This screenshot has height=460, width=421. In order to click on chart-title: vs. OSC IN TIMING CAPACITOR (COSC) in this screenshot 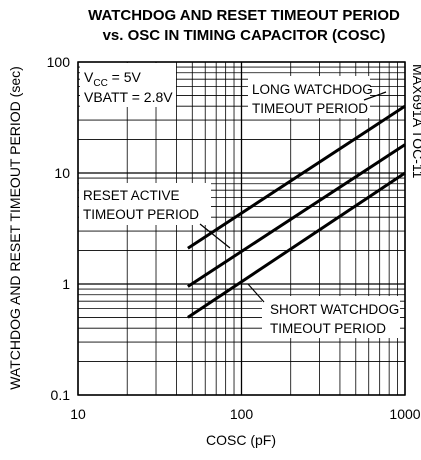, I will do `click(244, 35)`.